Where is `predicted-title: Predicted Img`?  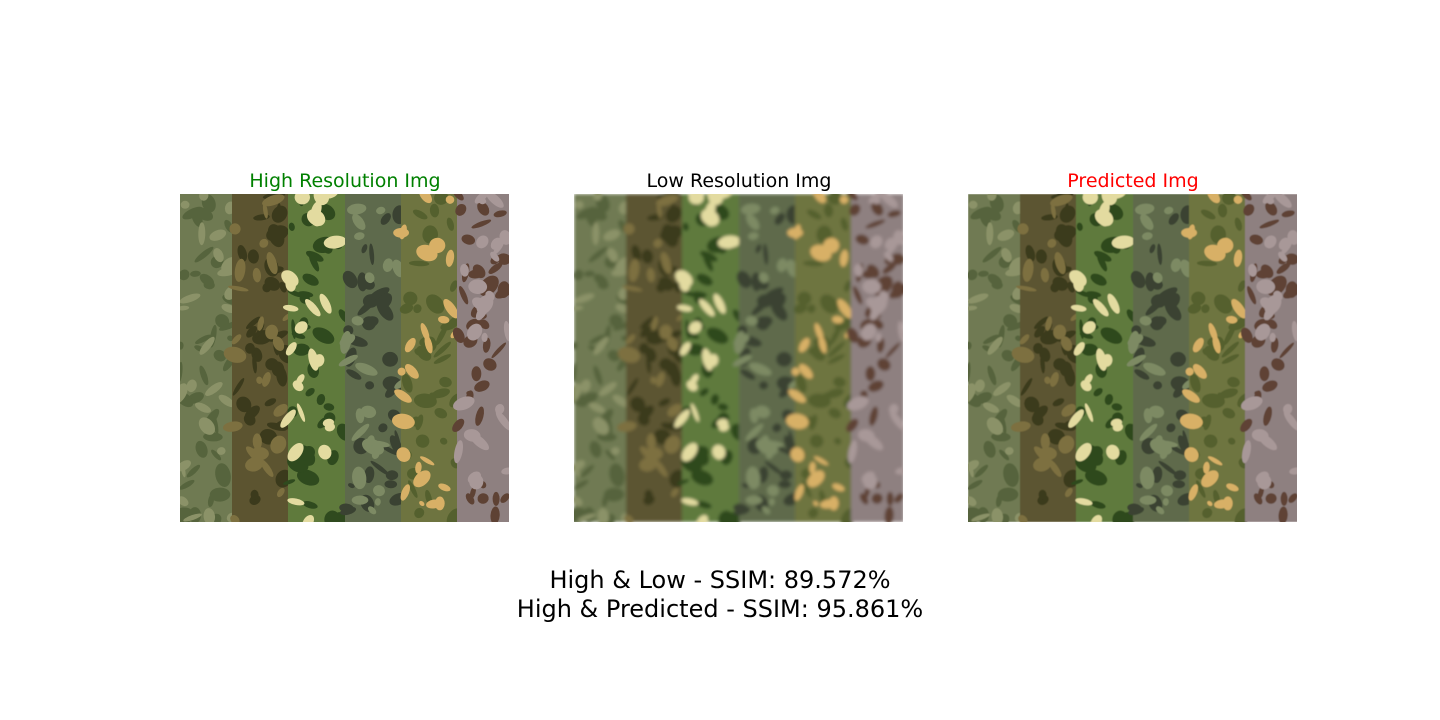 predicted-title: Predicted Img is located at coordinates (1133, 181).